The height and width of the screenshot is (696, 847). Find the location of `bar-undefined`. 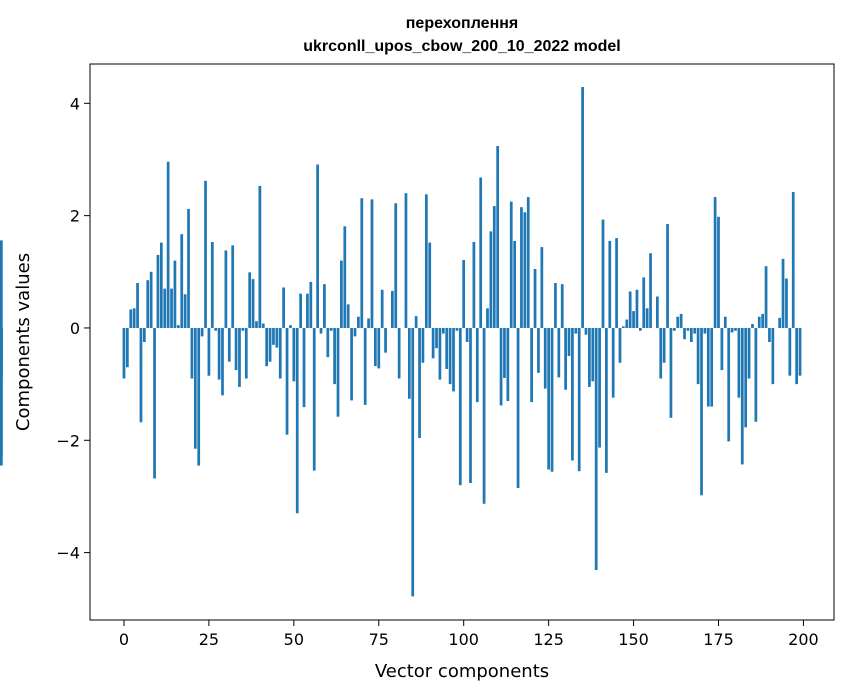

bar-undefined is located at coordinates (1, 284).